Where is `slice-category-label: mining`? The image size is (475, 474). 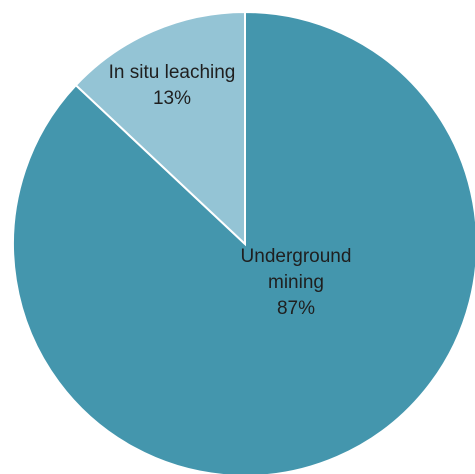 slice-category-label: mining is located at coordinates (296, 282).